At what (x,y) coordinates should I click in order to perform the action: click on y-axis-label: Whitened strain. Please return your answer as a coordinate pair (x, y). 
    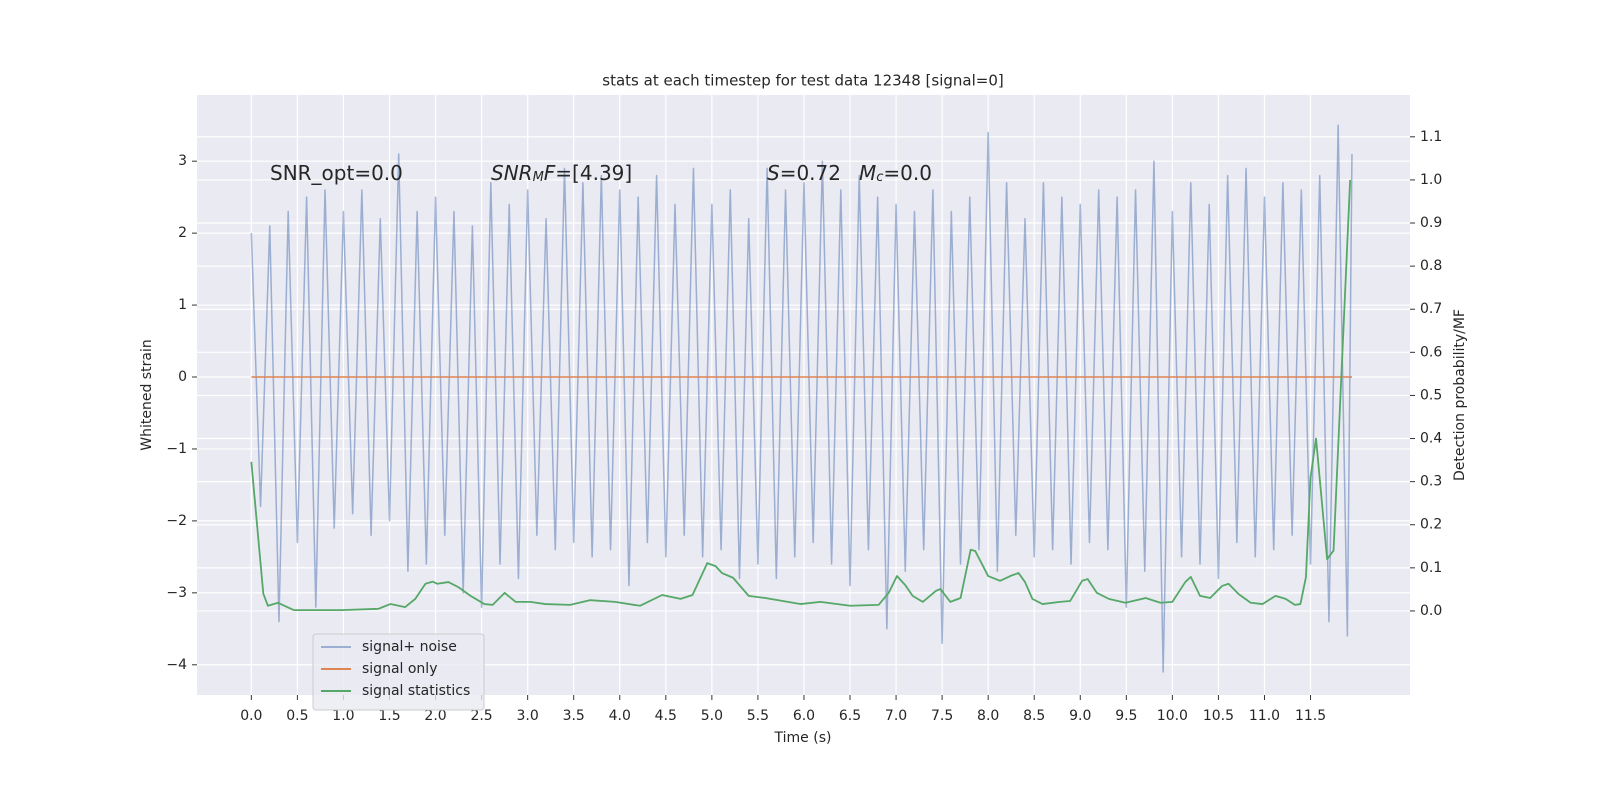
    Looking at the image, I should click on (147, 394).